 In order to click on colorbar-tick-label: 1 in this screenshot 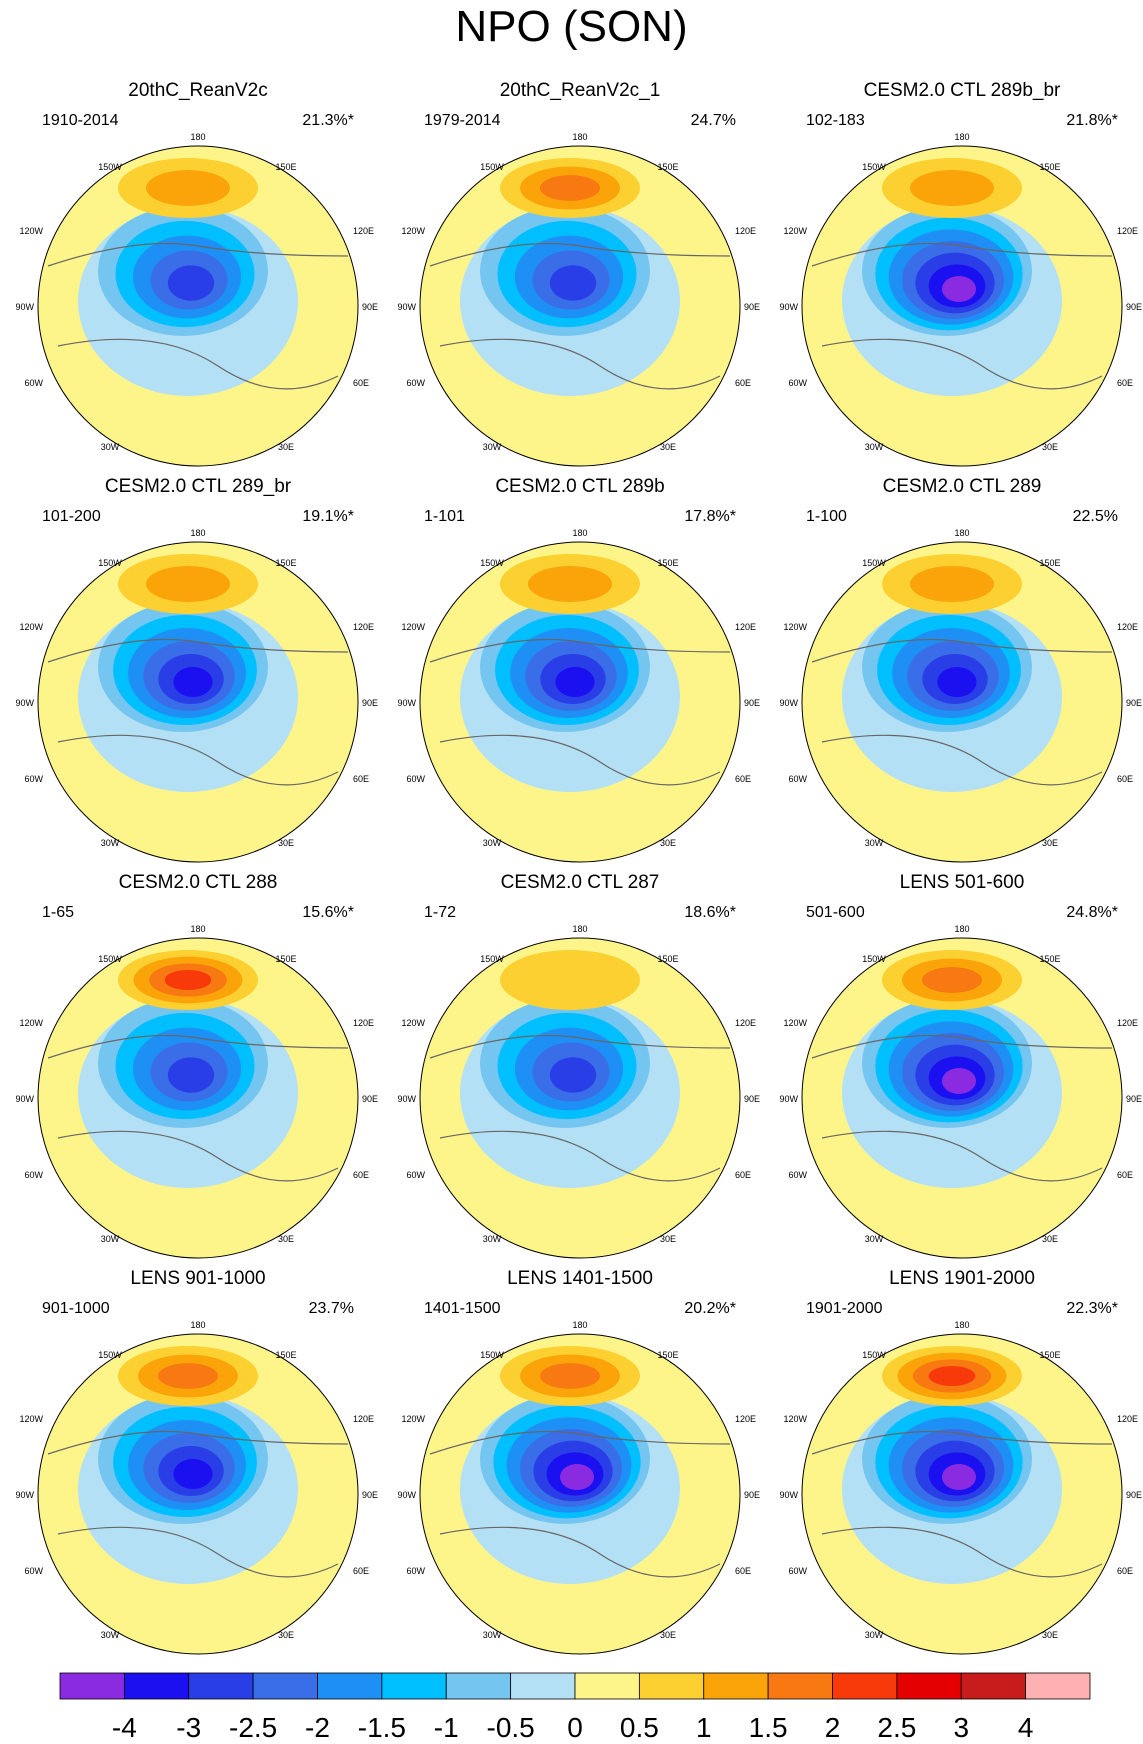, I will do `click(703, 1727)`.